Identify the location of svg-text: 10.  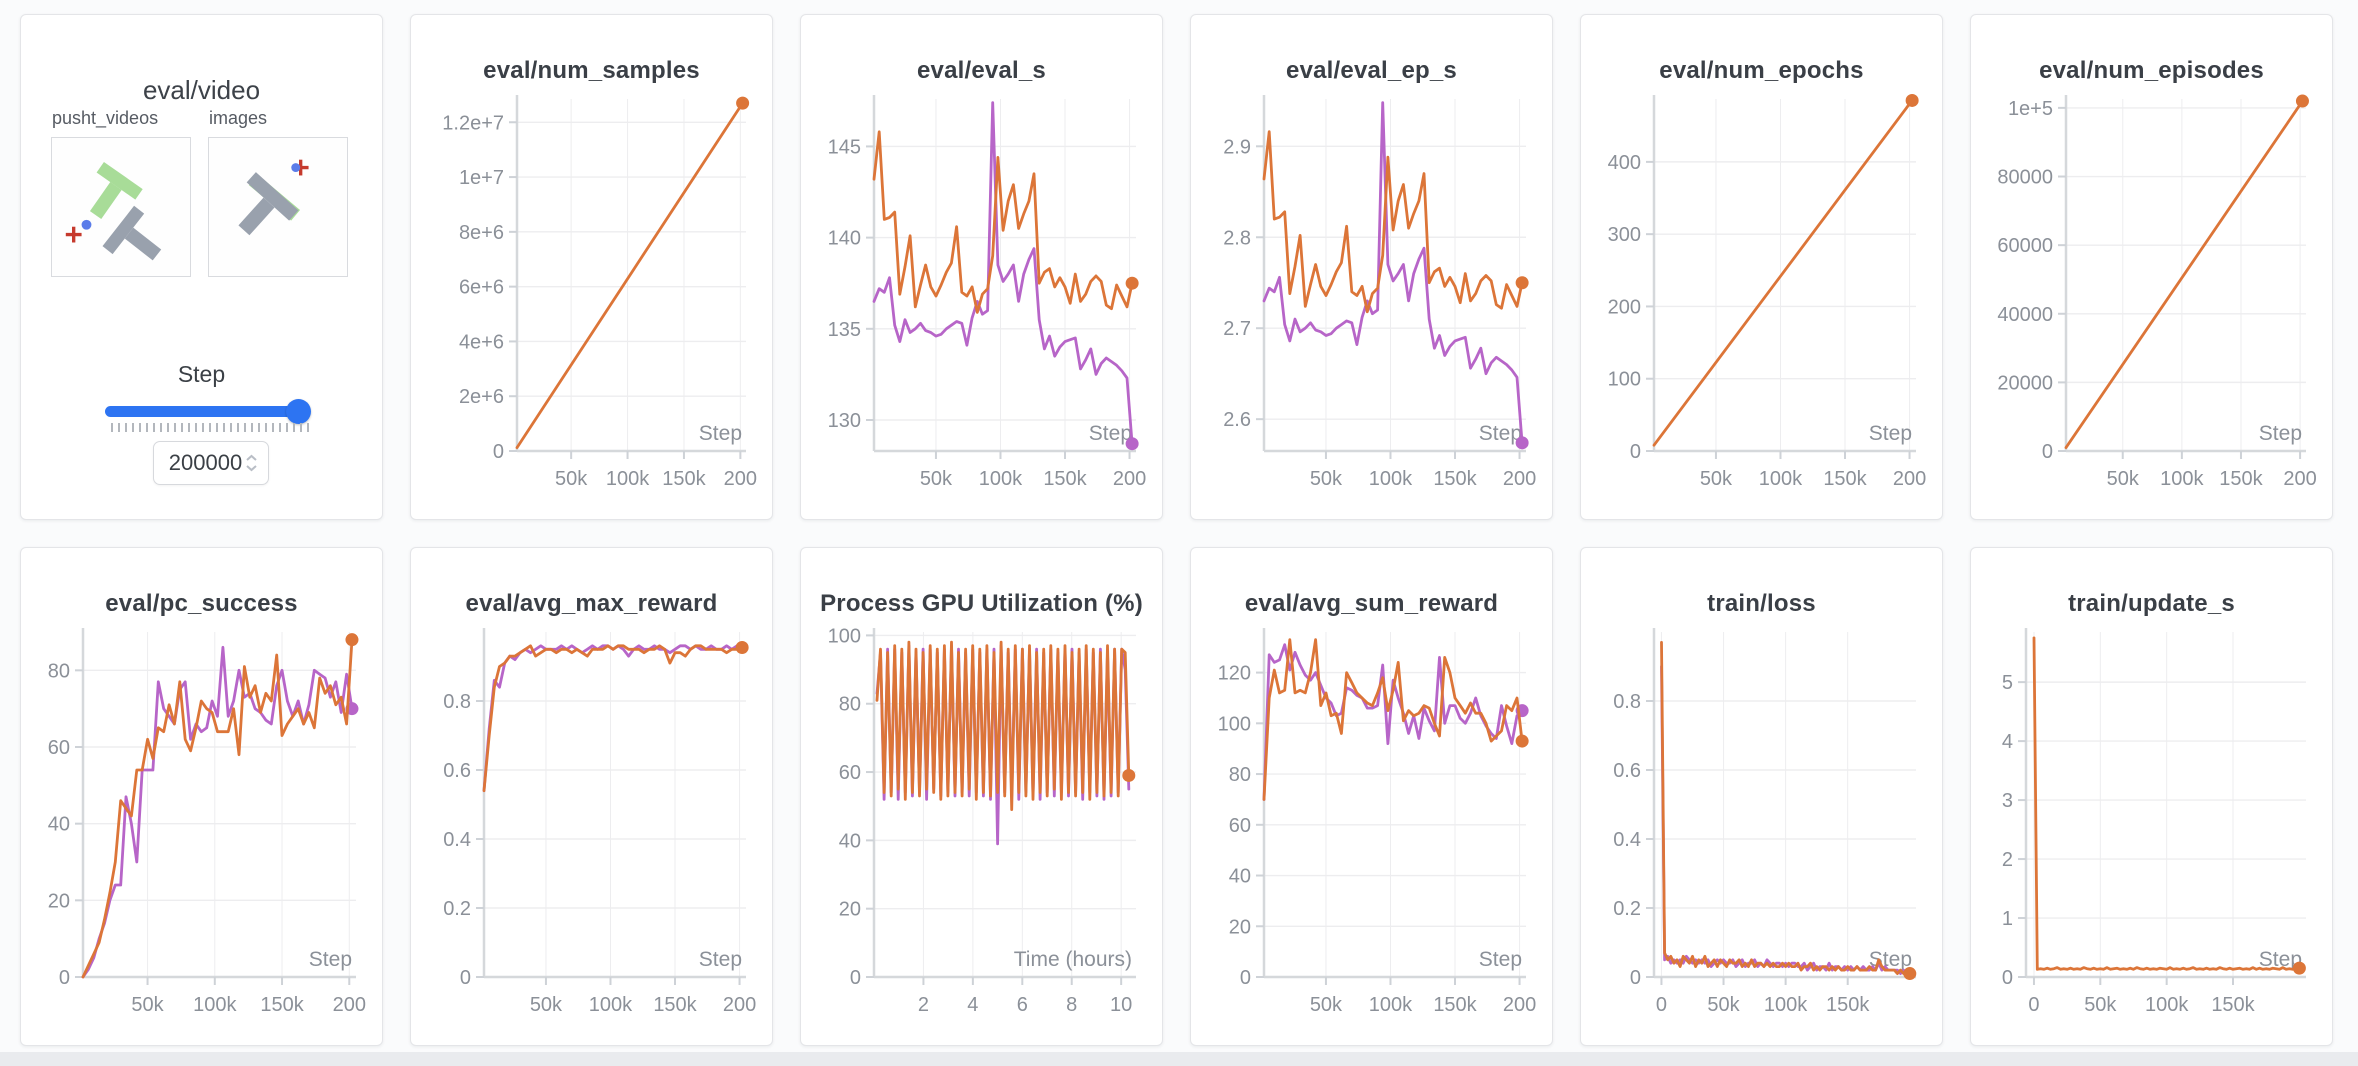
(1121, 1005).